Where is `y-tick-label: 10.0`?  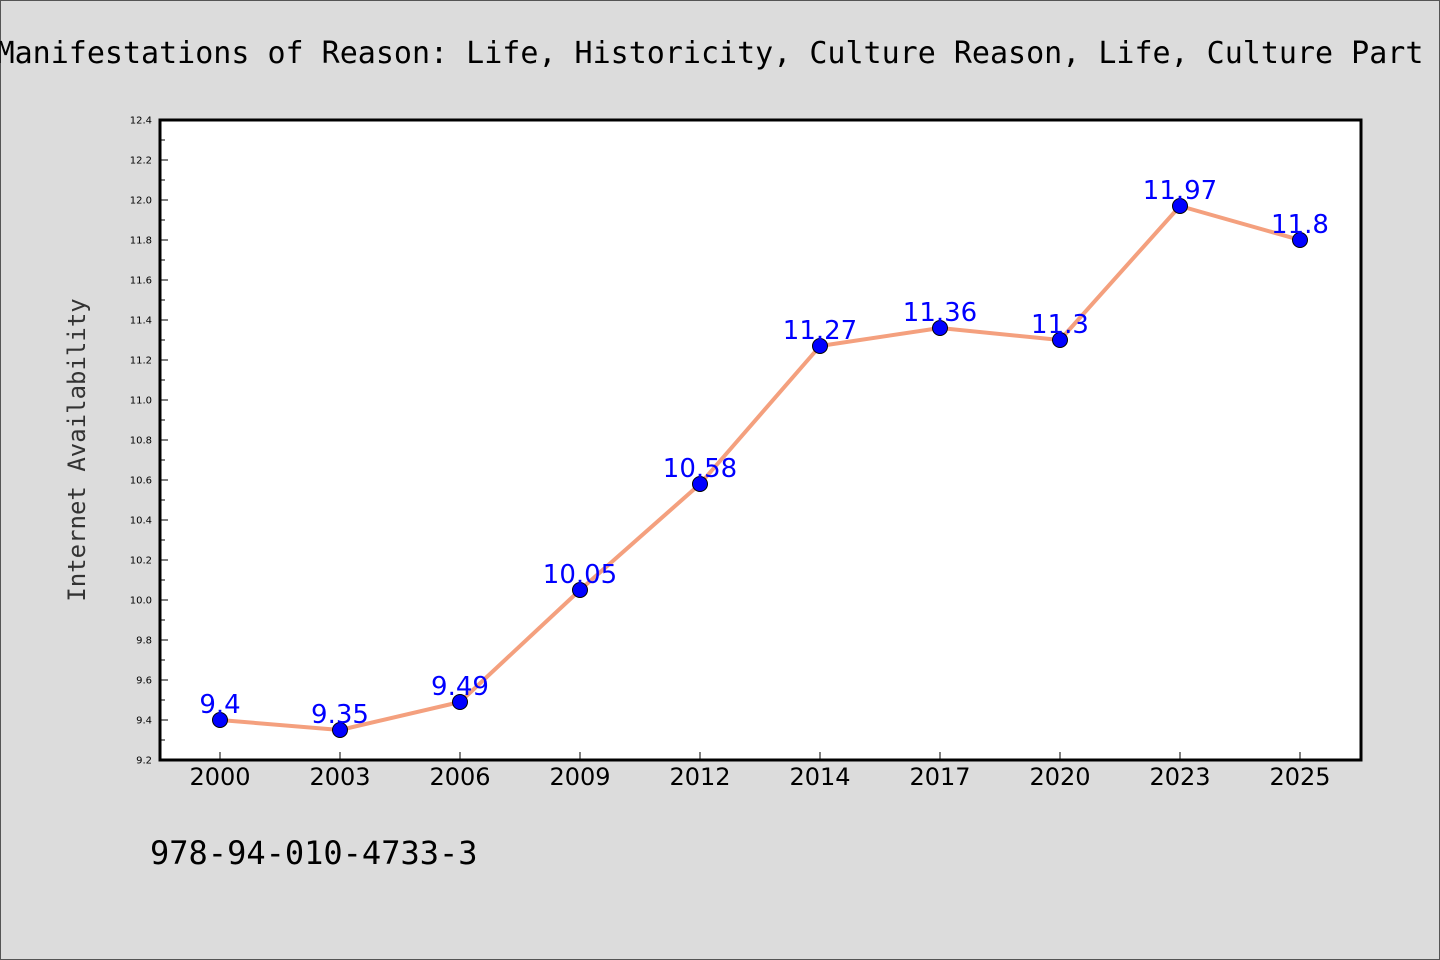
y-tick-label: 10.0 is located at coordinates (141, 601).